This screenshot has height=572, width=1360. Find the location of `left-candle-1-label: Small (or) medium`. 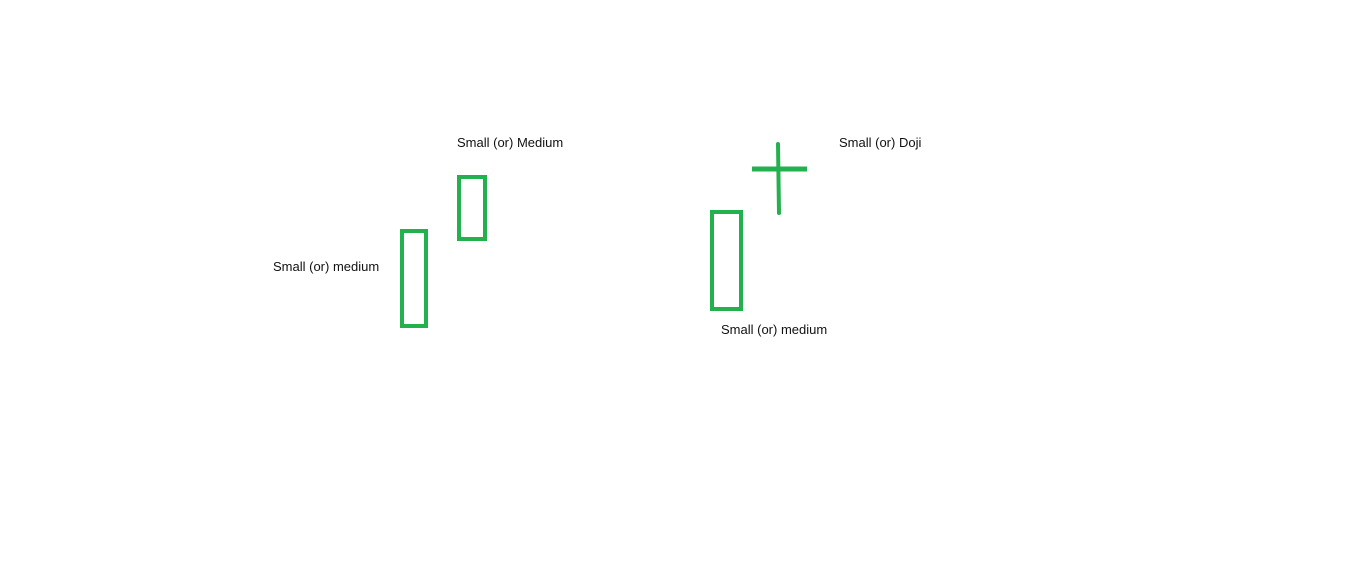

left-candle-1-label: Small (or) medium is located at coordinates (326, 266).